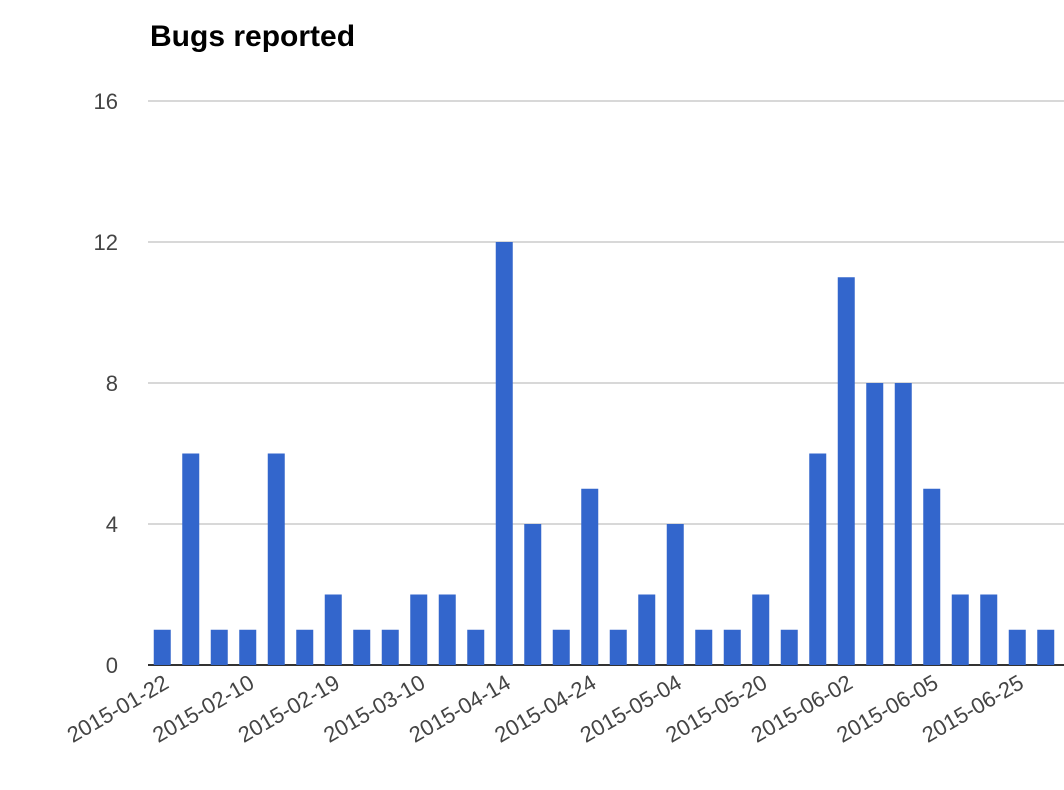  What do you see at coordinates (112, 665) in the screenshot?
I see `y-tick-label: 0` at bounding box center [112, 665].